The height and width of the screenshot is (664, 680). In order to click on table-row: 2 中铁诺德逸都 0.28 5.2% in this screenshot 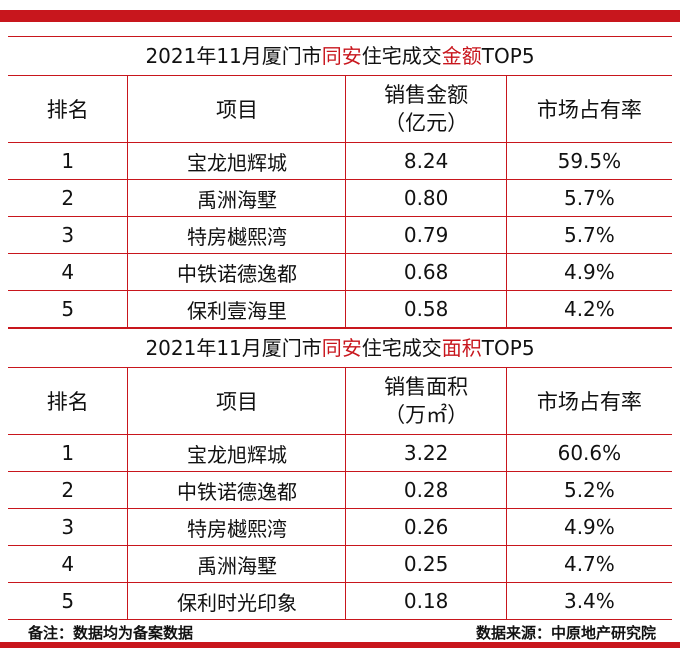, I will do `click(340, 490)`.